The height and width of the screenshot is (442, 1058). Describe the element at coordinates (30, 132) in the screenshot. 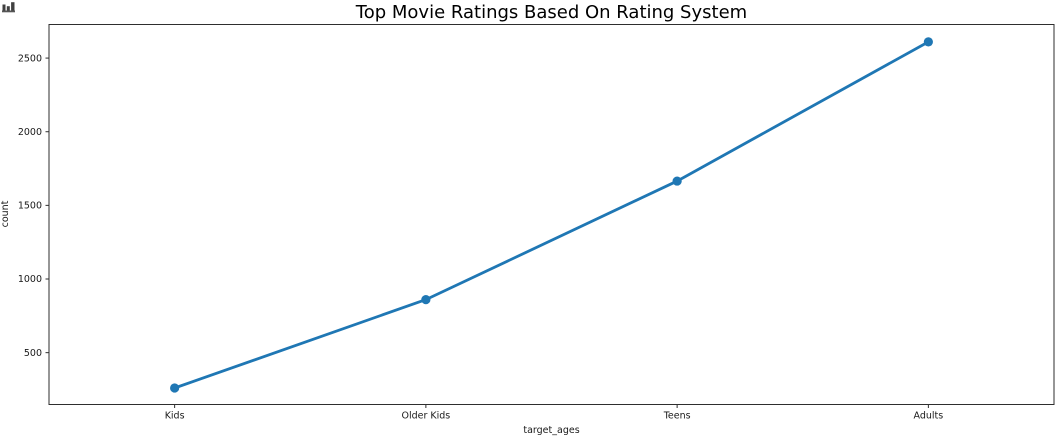

I see `y-tick-label: 2000` at that location.